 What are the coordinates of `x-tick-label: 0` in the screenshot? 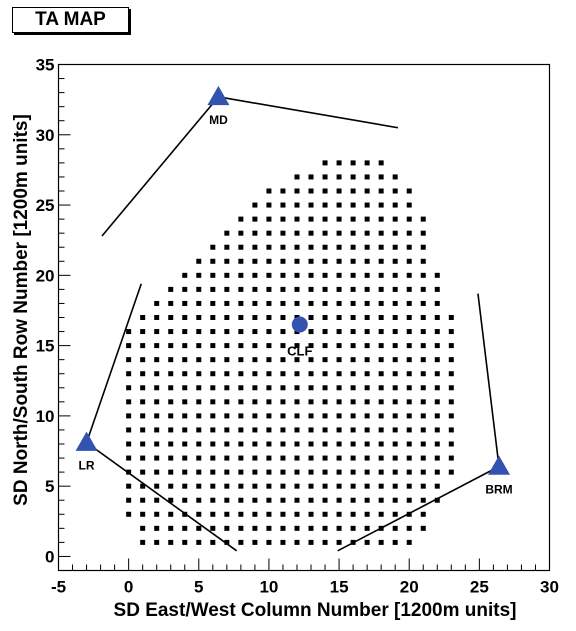 It's located at (128, 587).